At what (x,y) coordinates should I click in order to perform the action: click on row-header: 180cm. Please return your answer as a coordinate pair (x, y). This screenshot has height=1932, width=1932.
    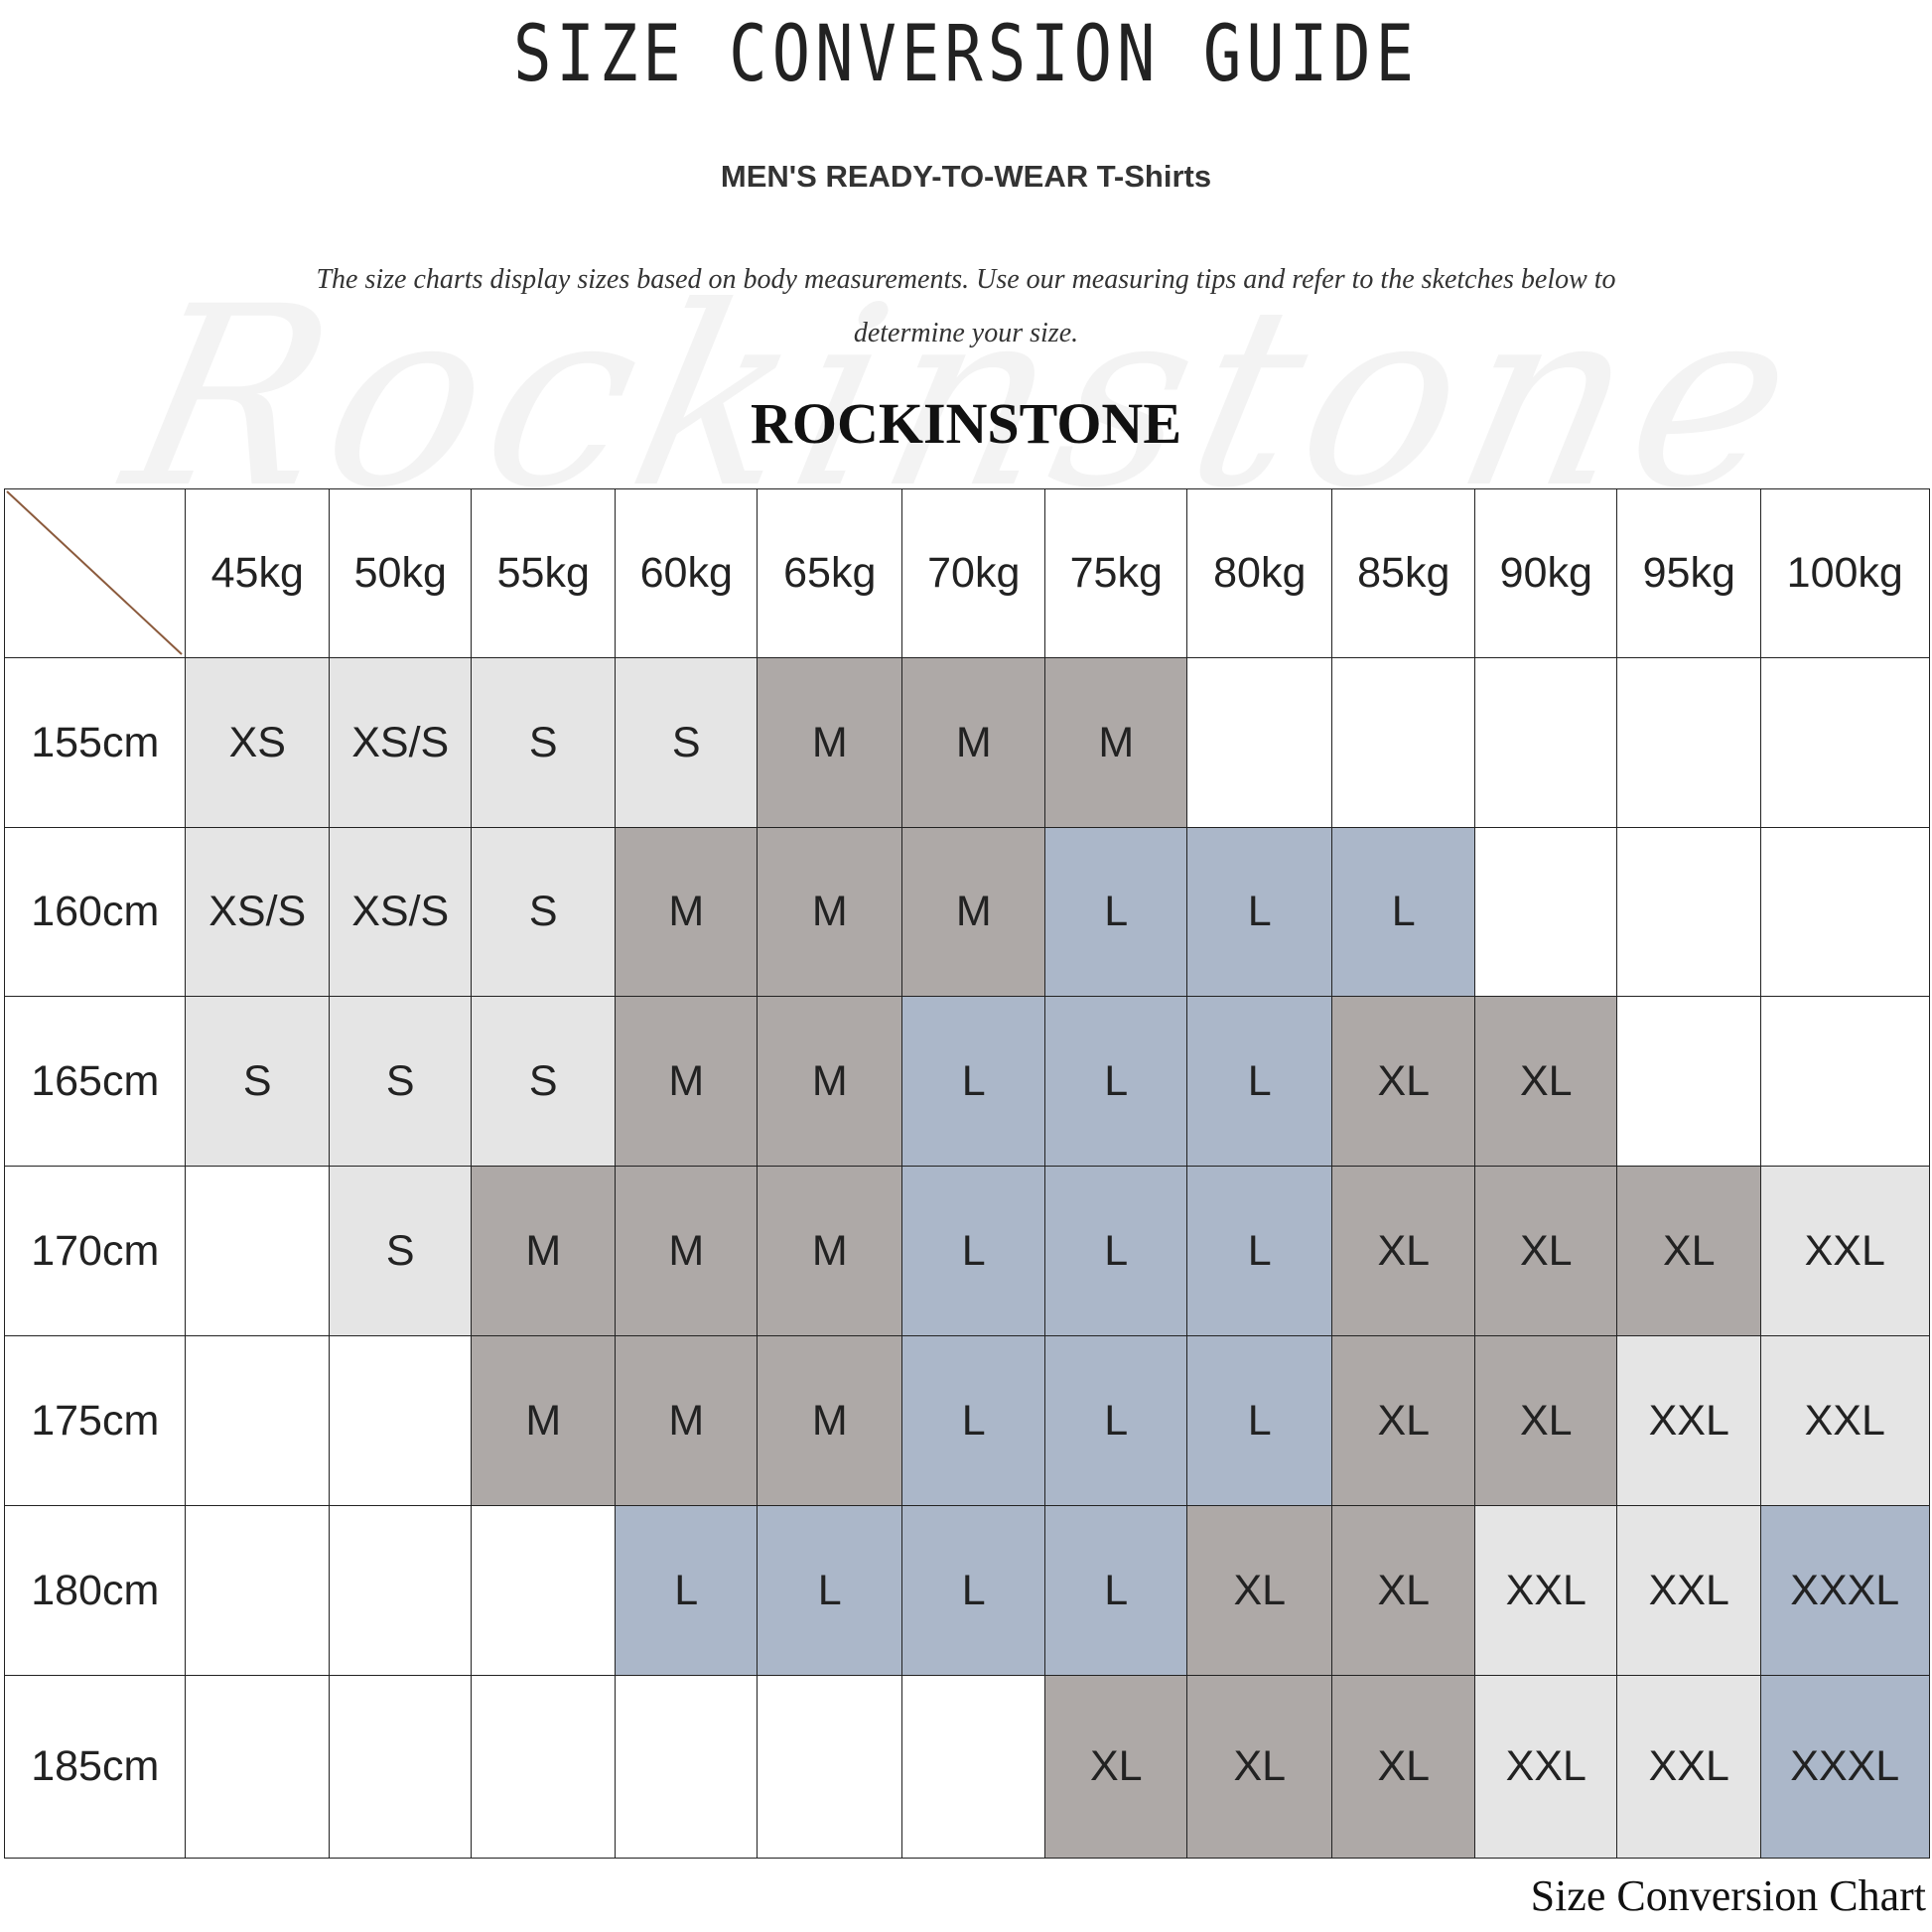
    Looking at the image, I should click on (96, 1591).